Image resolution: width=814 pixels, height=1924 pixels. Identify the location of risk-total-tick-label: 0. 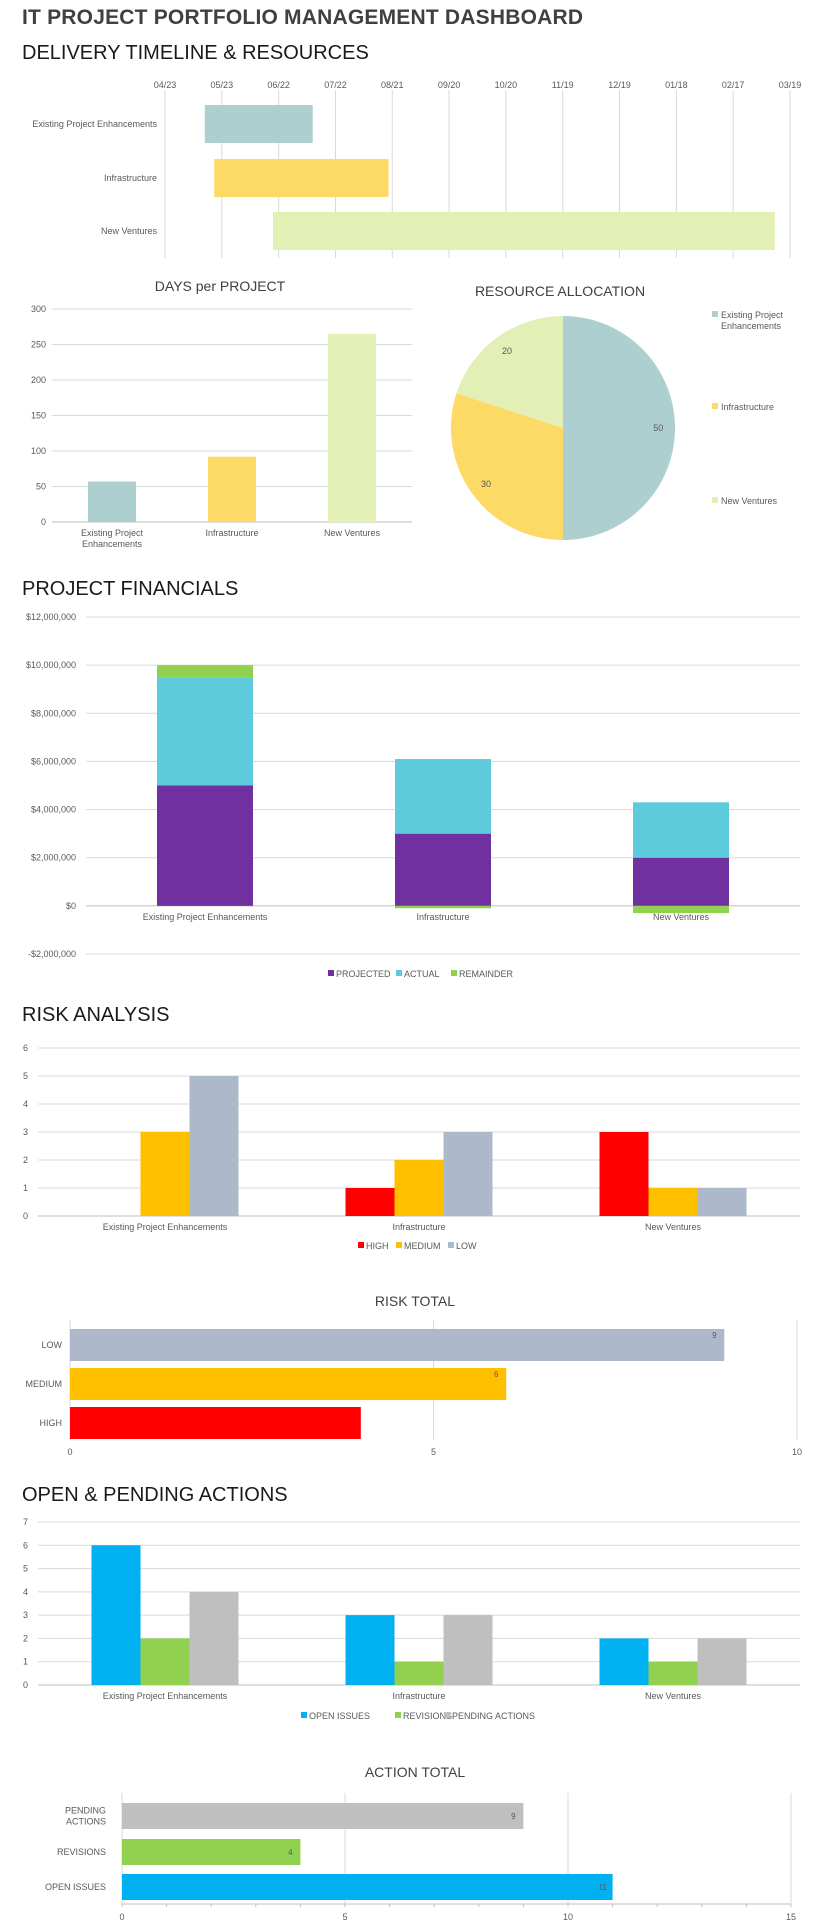
(69, 1452).